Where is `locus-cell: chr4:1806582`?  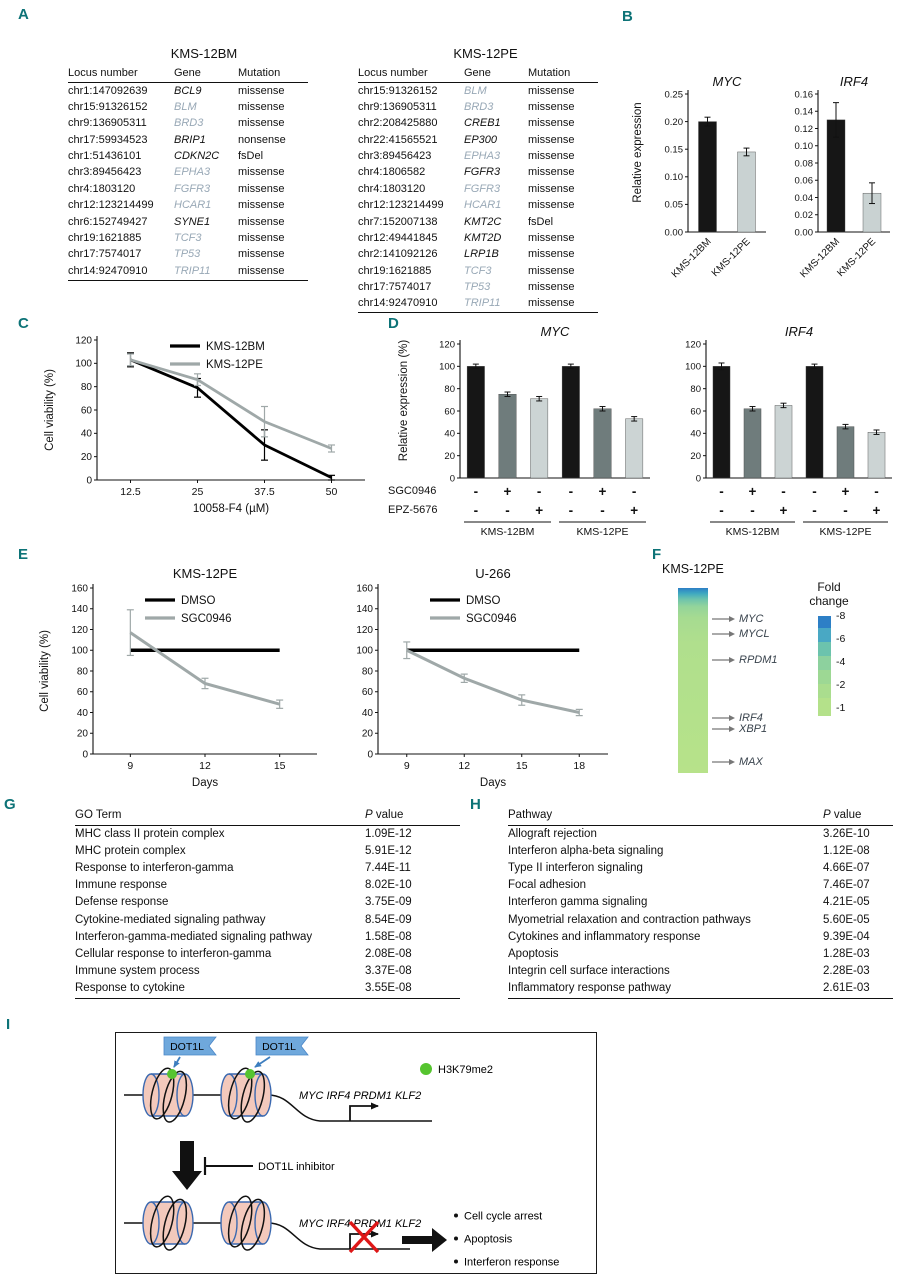
locus-cell: chr4:1806582 is located at coordinates (392, 172).